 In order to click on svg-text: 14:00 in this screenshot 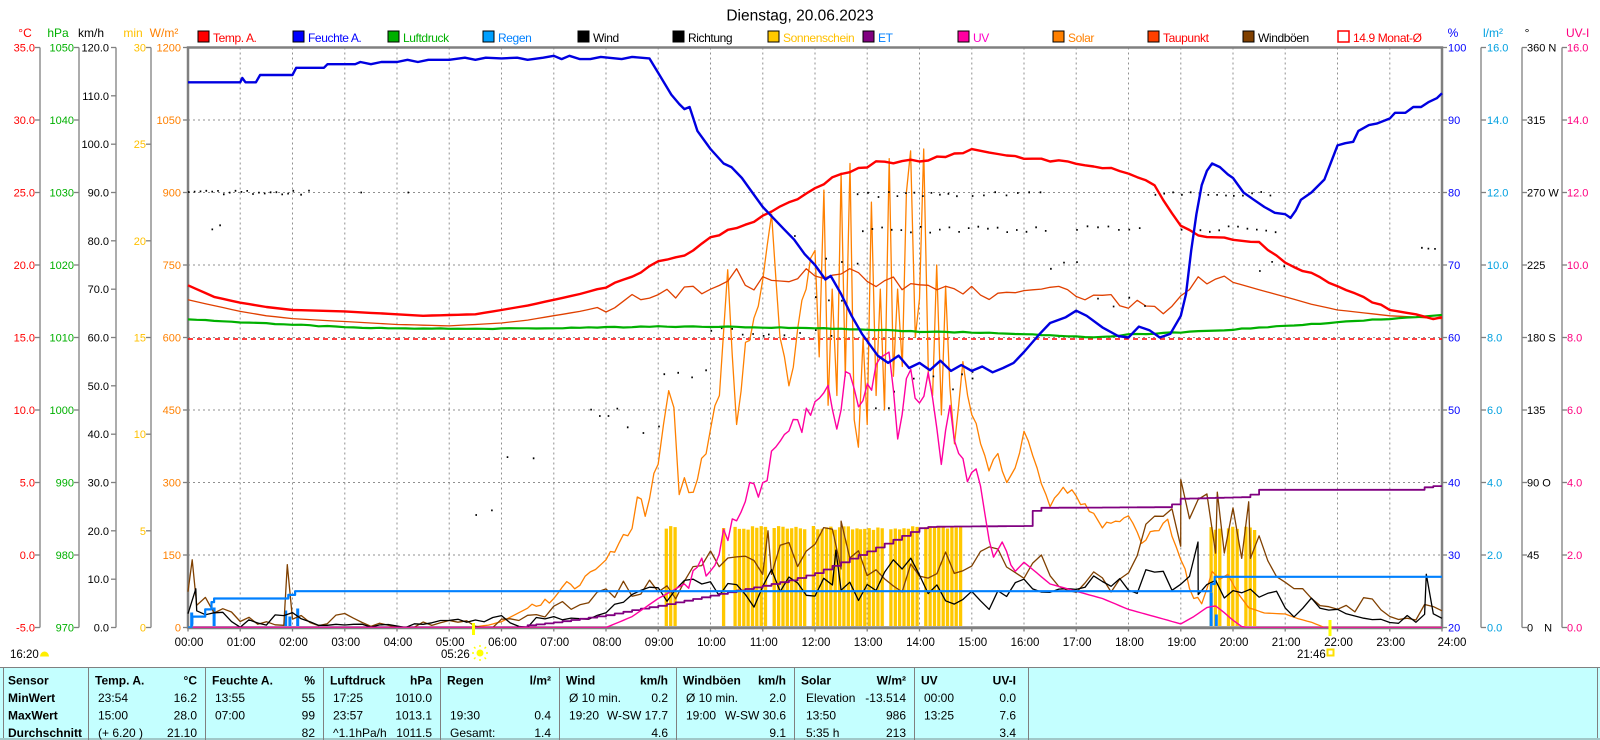, I will do `click(920, 643)`.